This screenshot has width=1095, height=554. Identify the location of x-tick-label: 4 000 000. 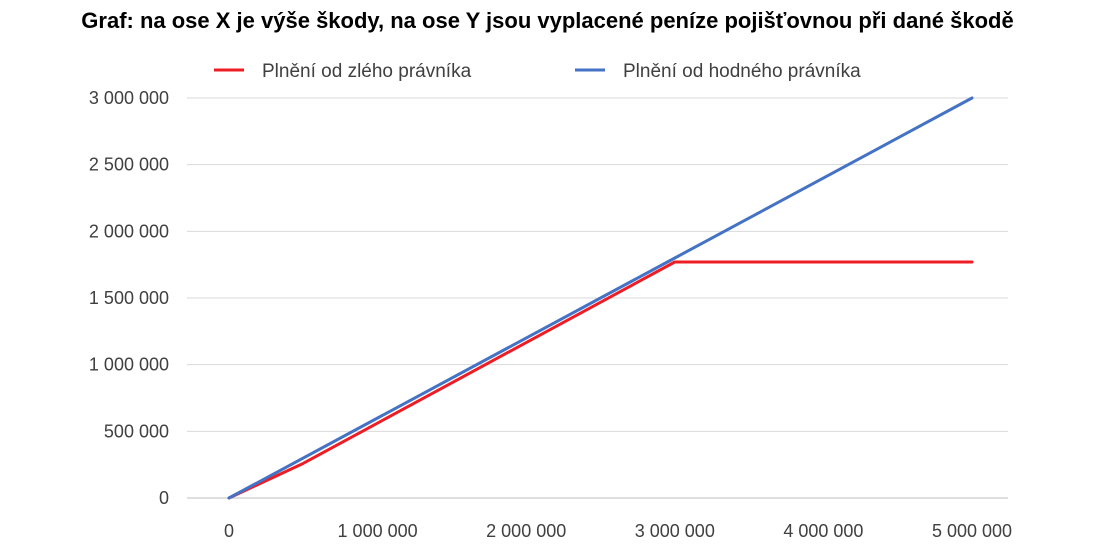
(823, 531).